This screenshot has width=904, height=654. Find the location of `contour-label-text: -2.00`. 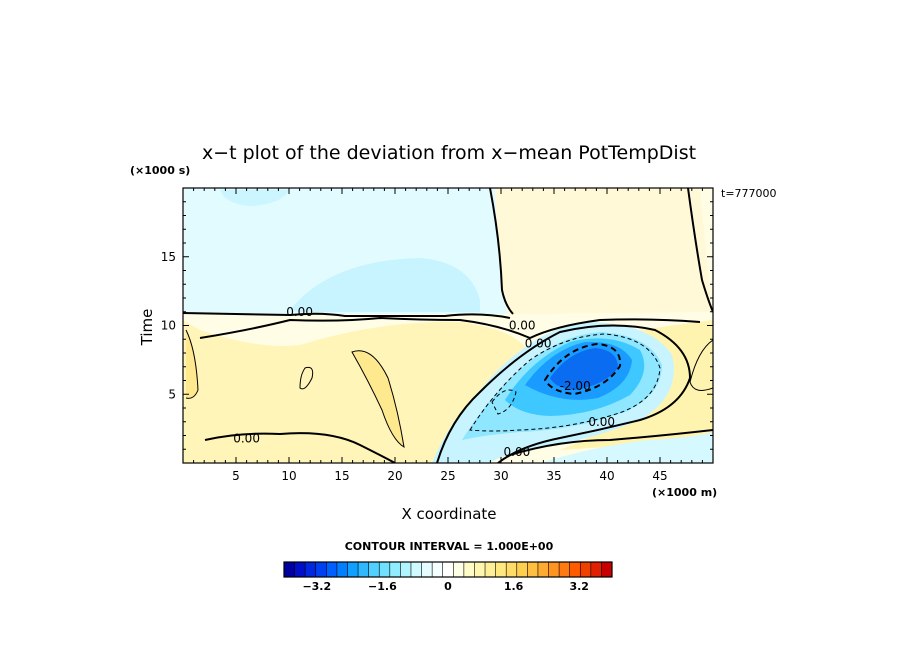

contour-label-text: -2.00 is located at coordinates (575, 386).